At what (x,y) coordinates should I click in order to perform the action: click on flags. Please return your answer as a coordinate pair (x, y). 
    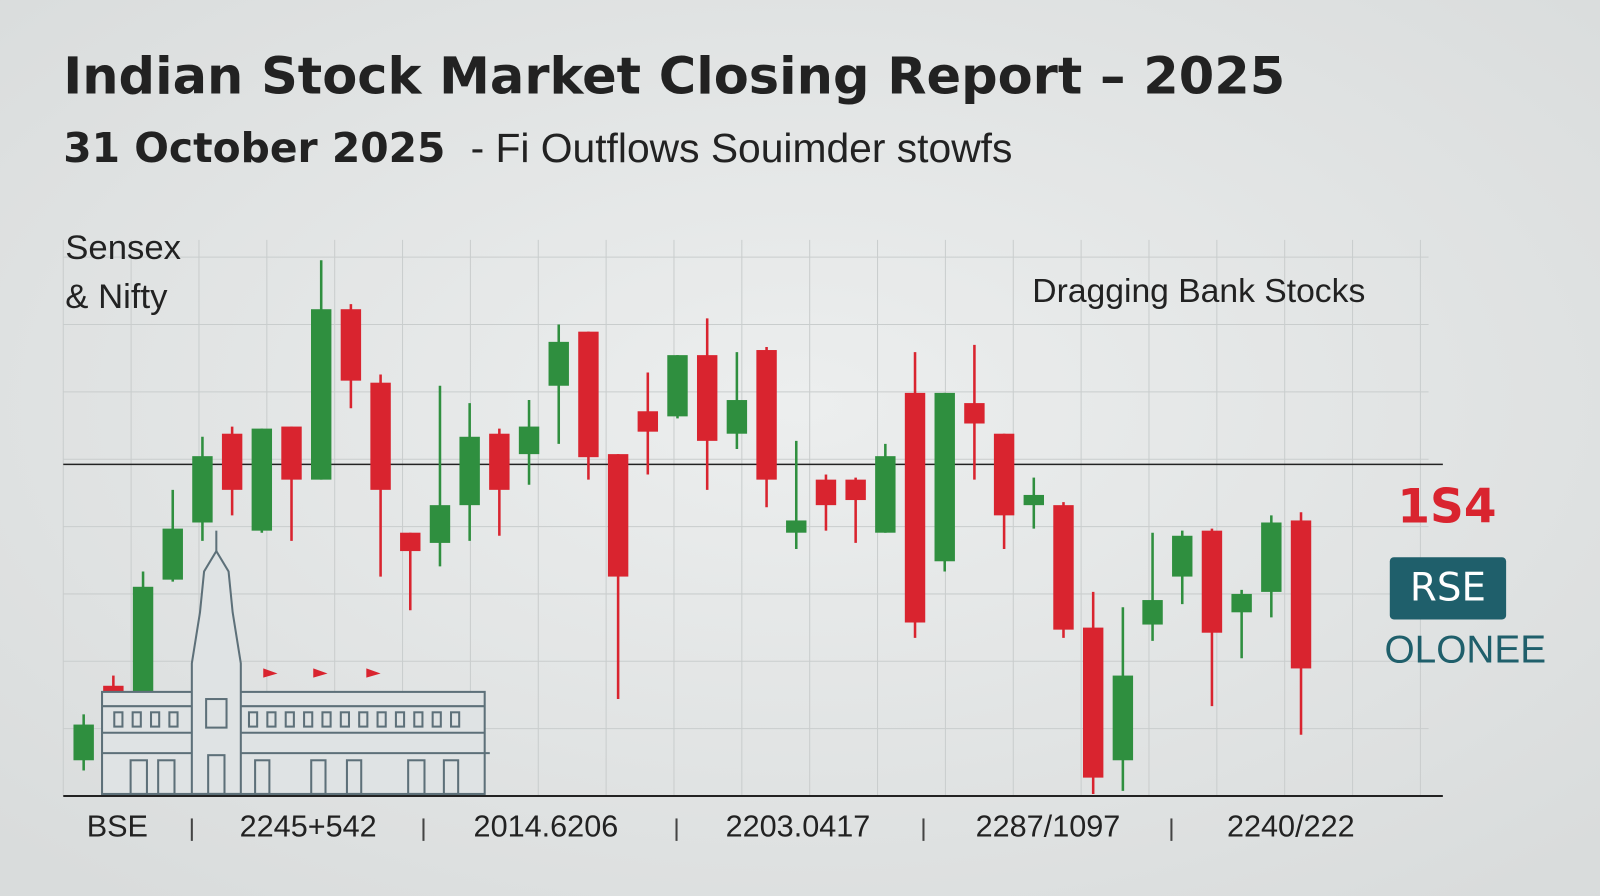
    Looking at the image, I should click on (322, 673).